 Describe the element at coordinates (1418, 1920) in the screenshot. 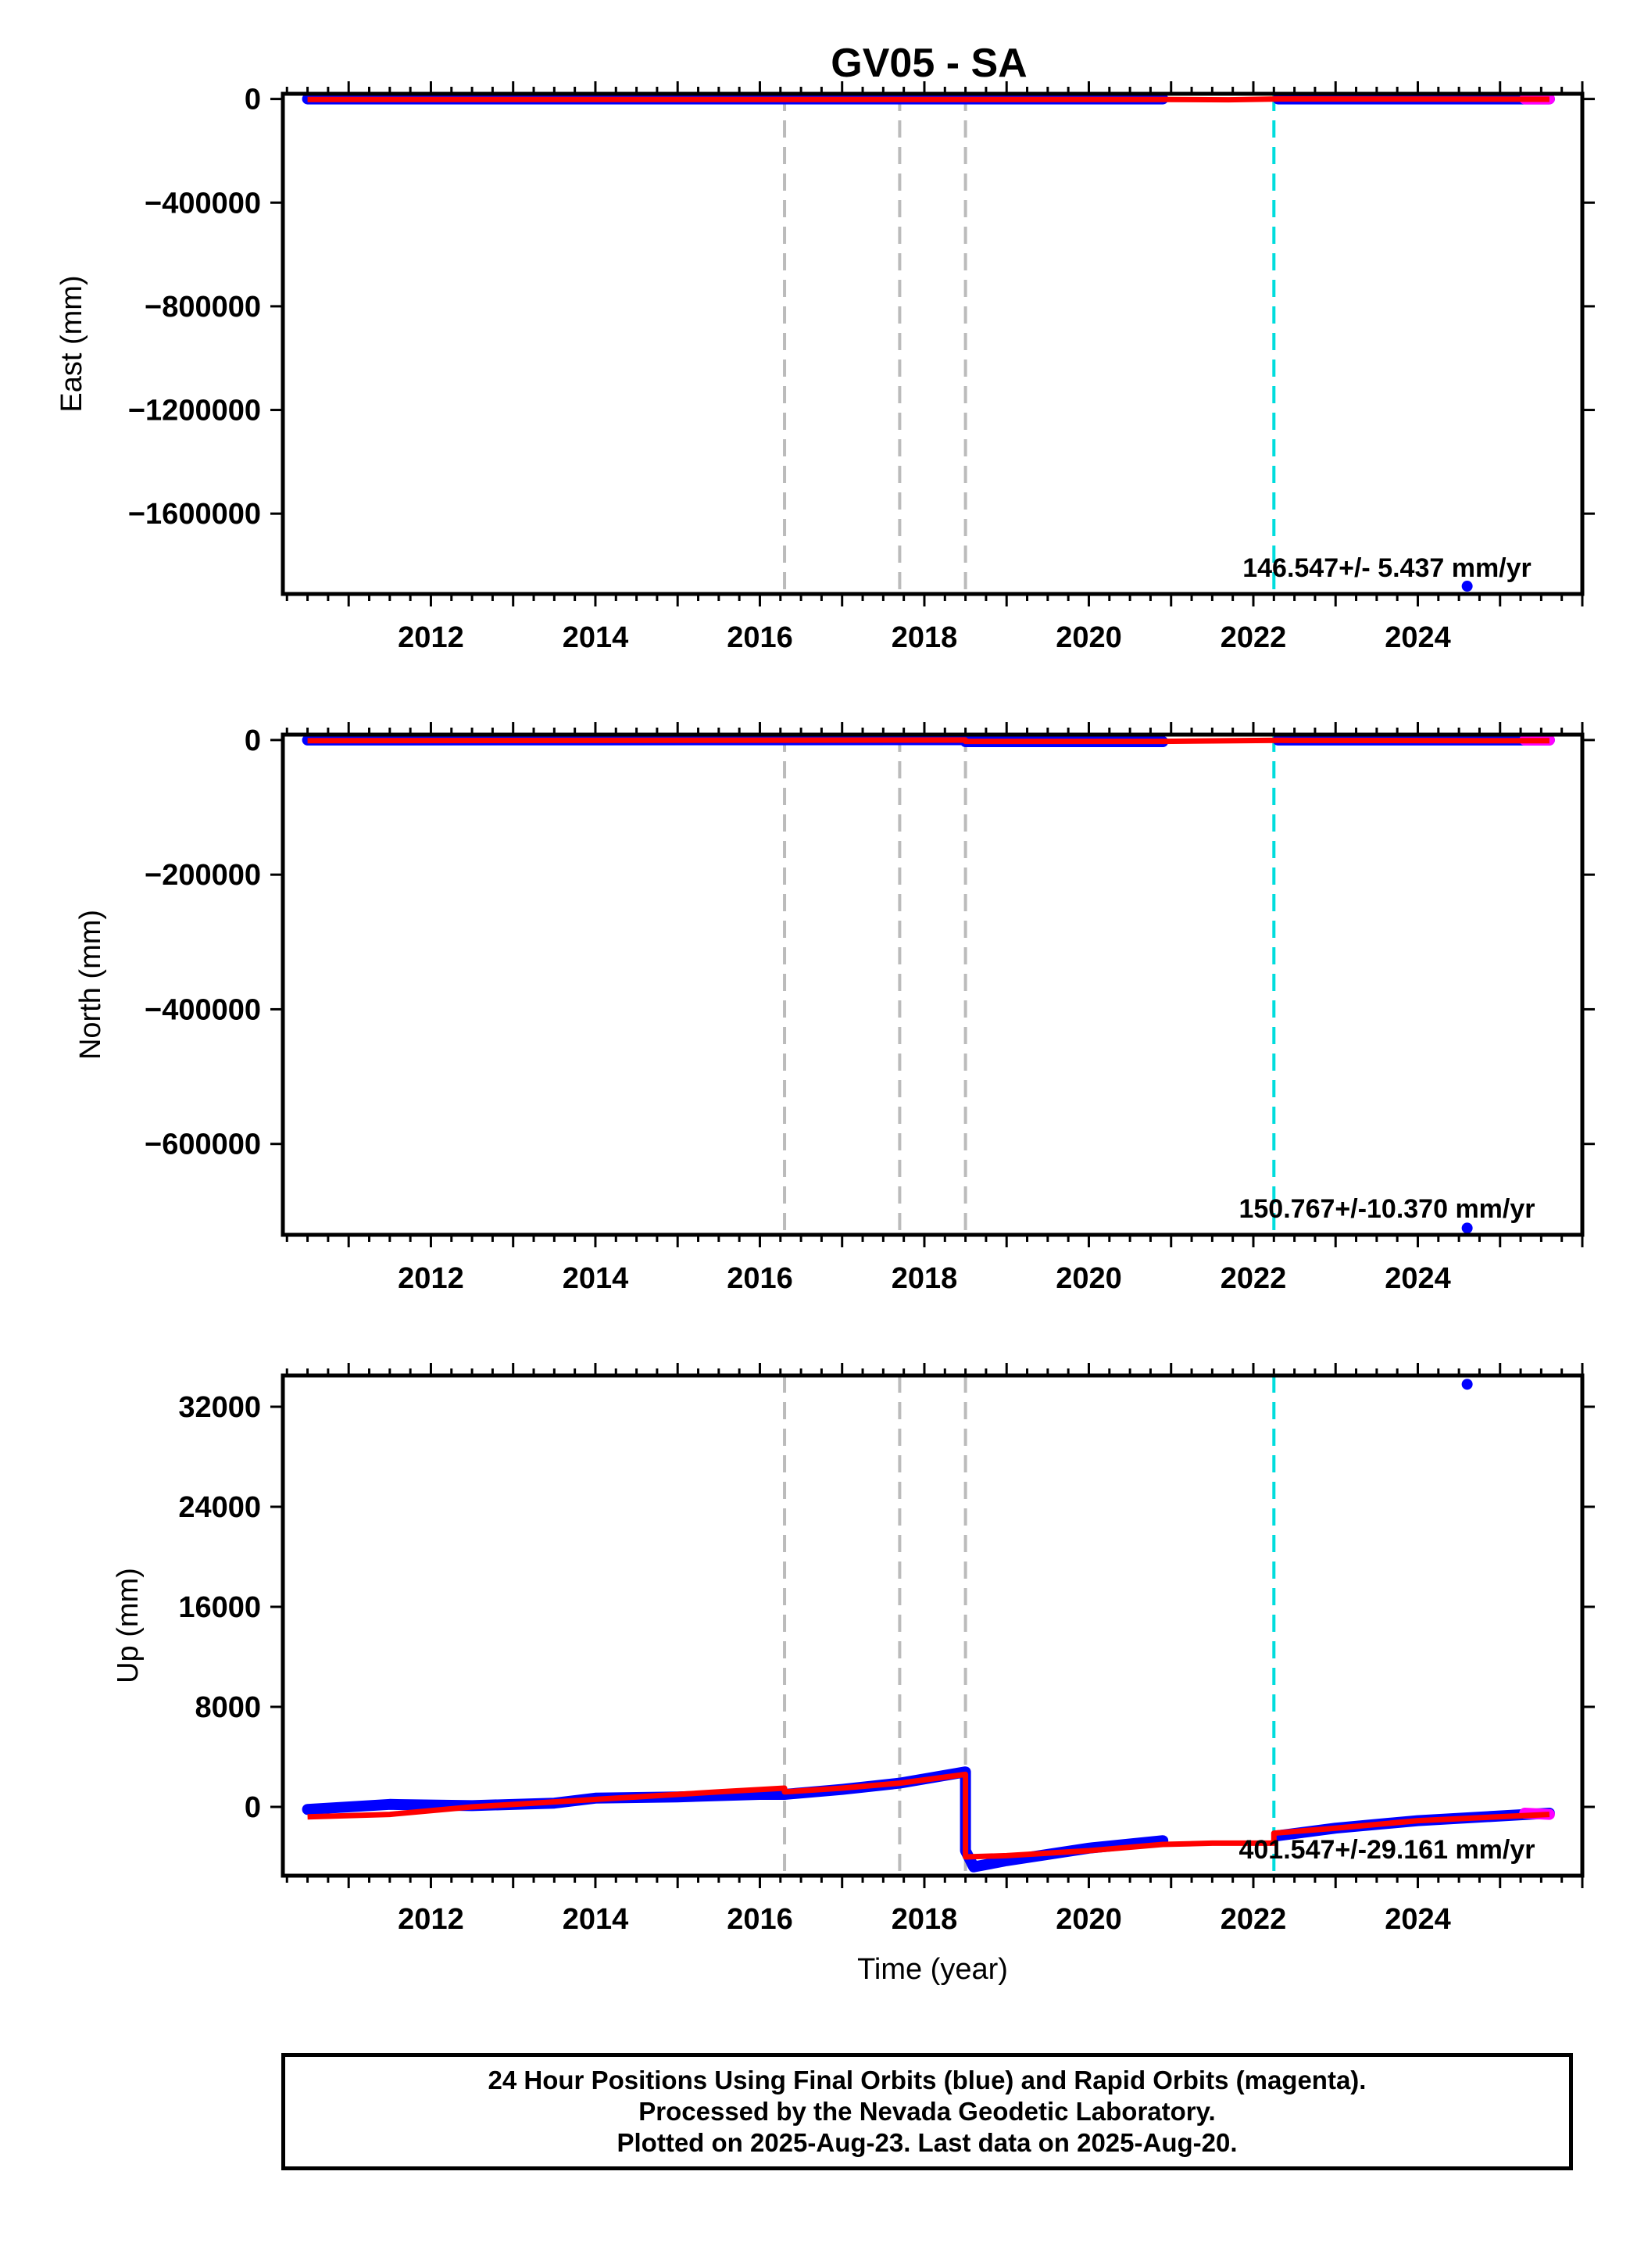

I see `up-x-tick-label-2024: 2024` at that location.